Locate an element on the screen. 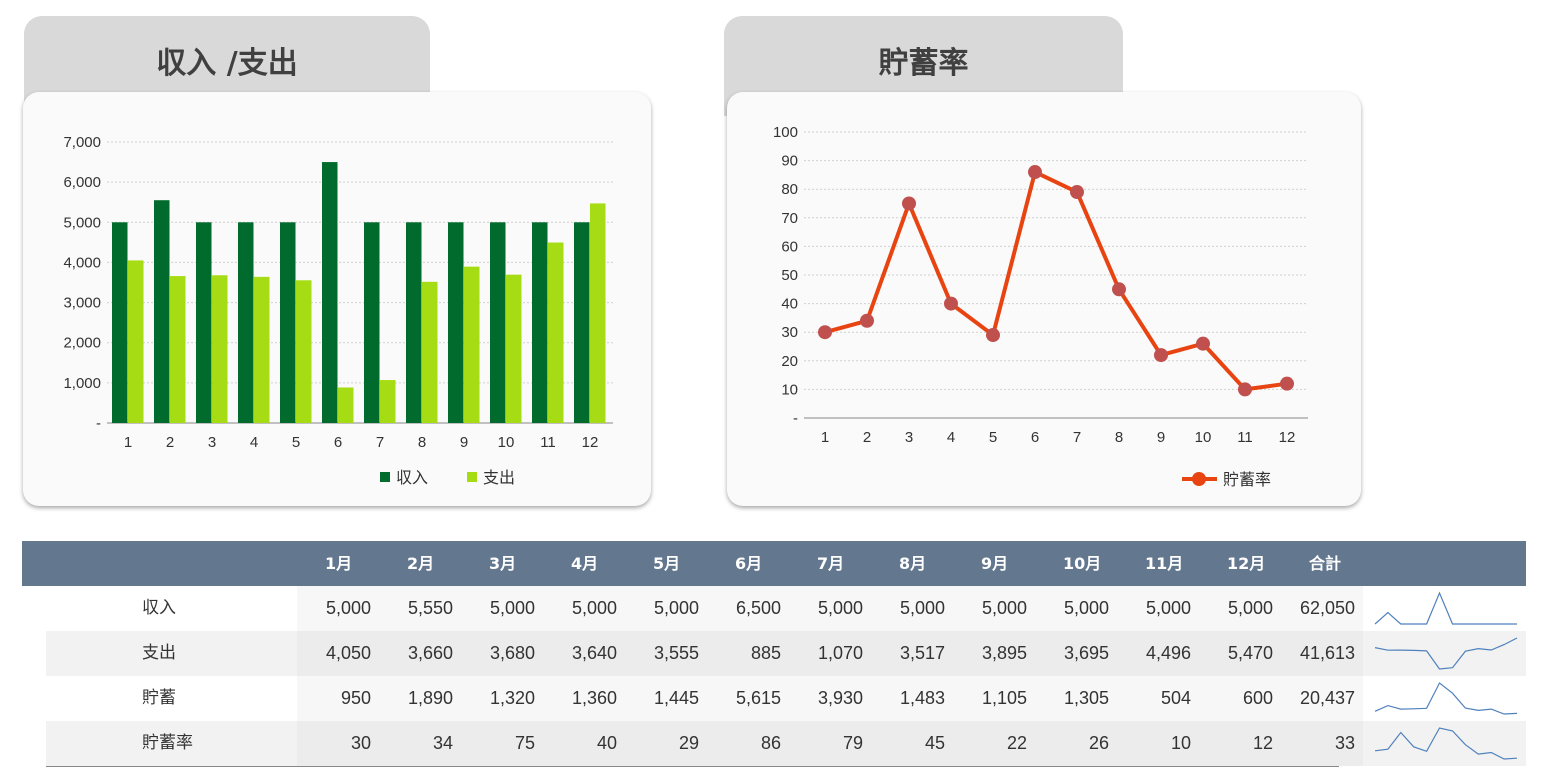  table-cell: 34 is located at coordinates (442, 743).